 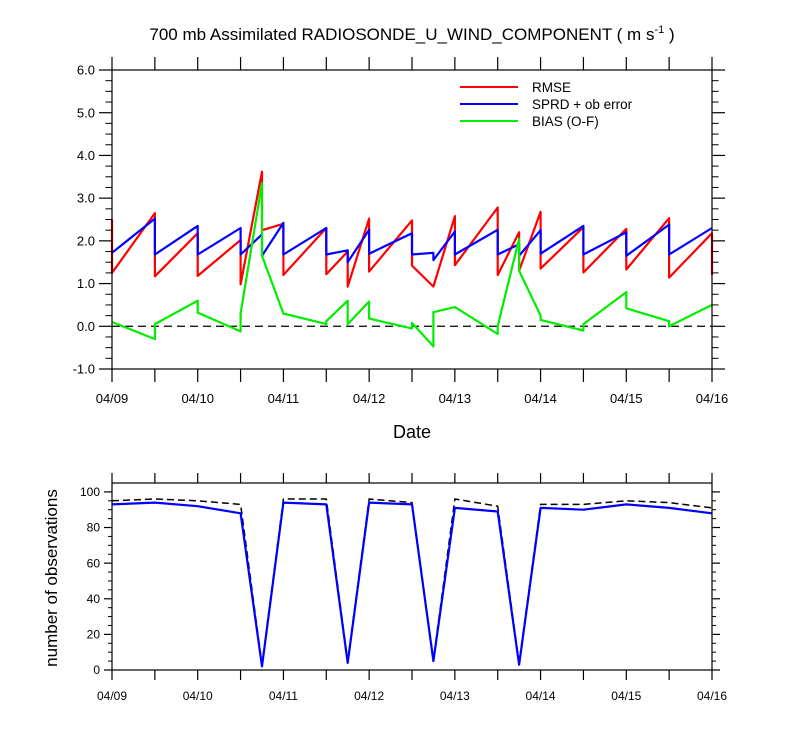 I want to click on chart-title-end: ), so click(x=669, y=34).